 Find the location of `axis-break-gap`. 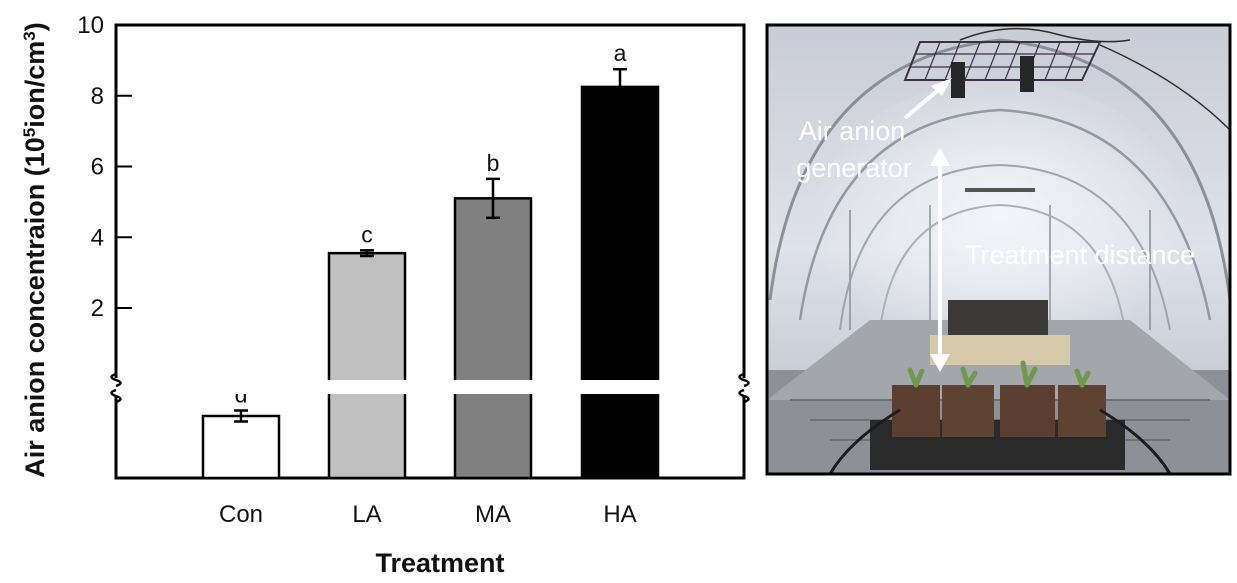

axis-break-gap is located at coordinates (430, 387).